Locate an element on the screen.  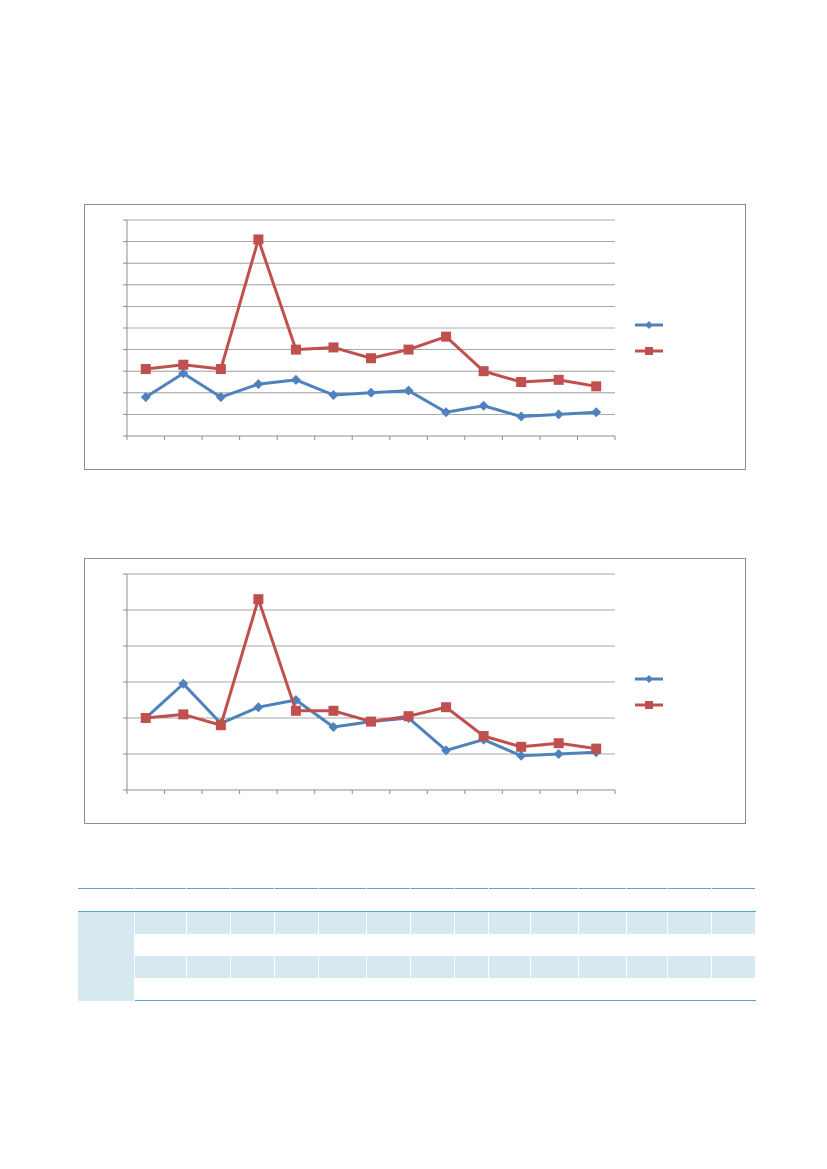
chart-1-plot is located at coordinates (393, 329).